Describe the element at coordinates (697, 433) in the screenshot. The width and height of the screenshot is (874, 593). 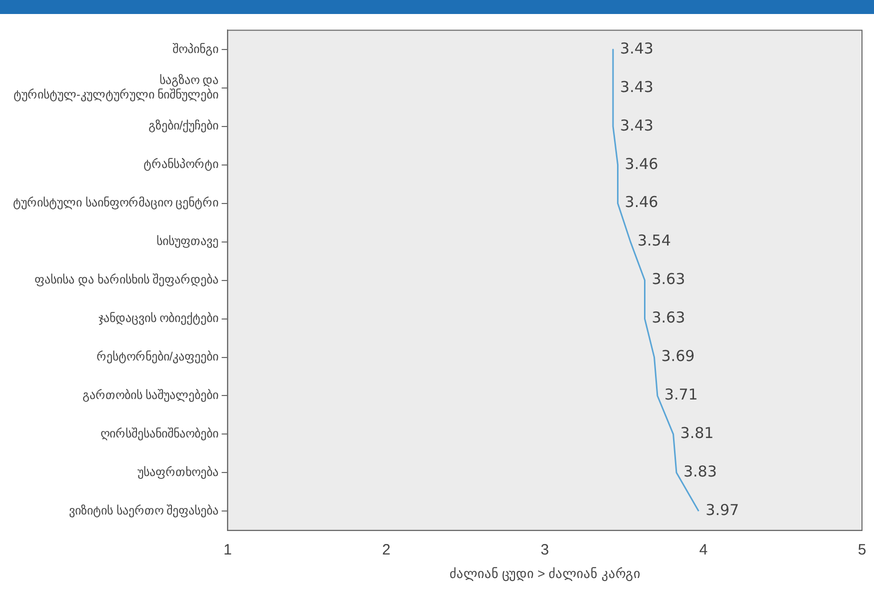
I see `data-label: 3.81` at that location.